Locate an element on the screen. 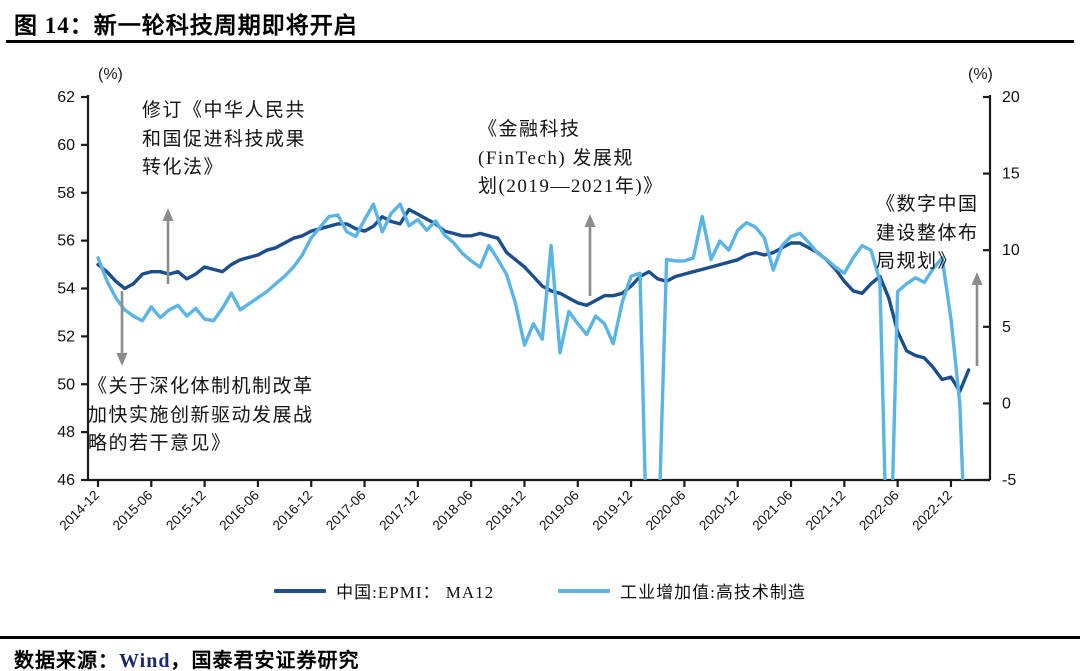 The image size is (1080, 671). svg-text: 54 is located at coordinates (66, 289).